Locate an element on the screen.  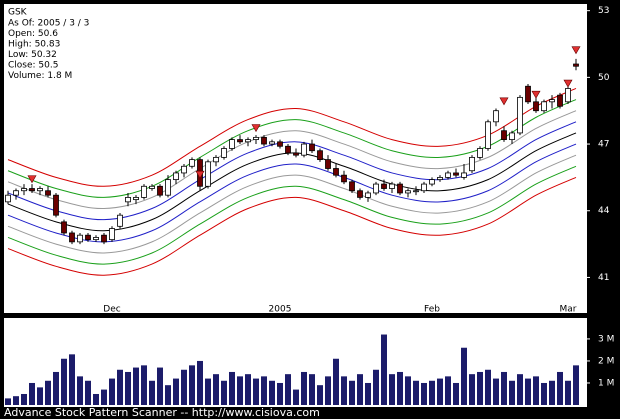
x-tick-label: Mar is located at coordinates (568, 310).